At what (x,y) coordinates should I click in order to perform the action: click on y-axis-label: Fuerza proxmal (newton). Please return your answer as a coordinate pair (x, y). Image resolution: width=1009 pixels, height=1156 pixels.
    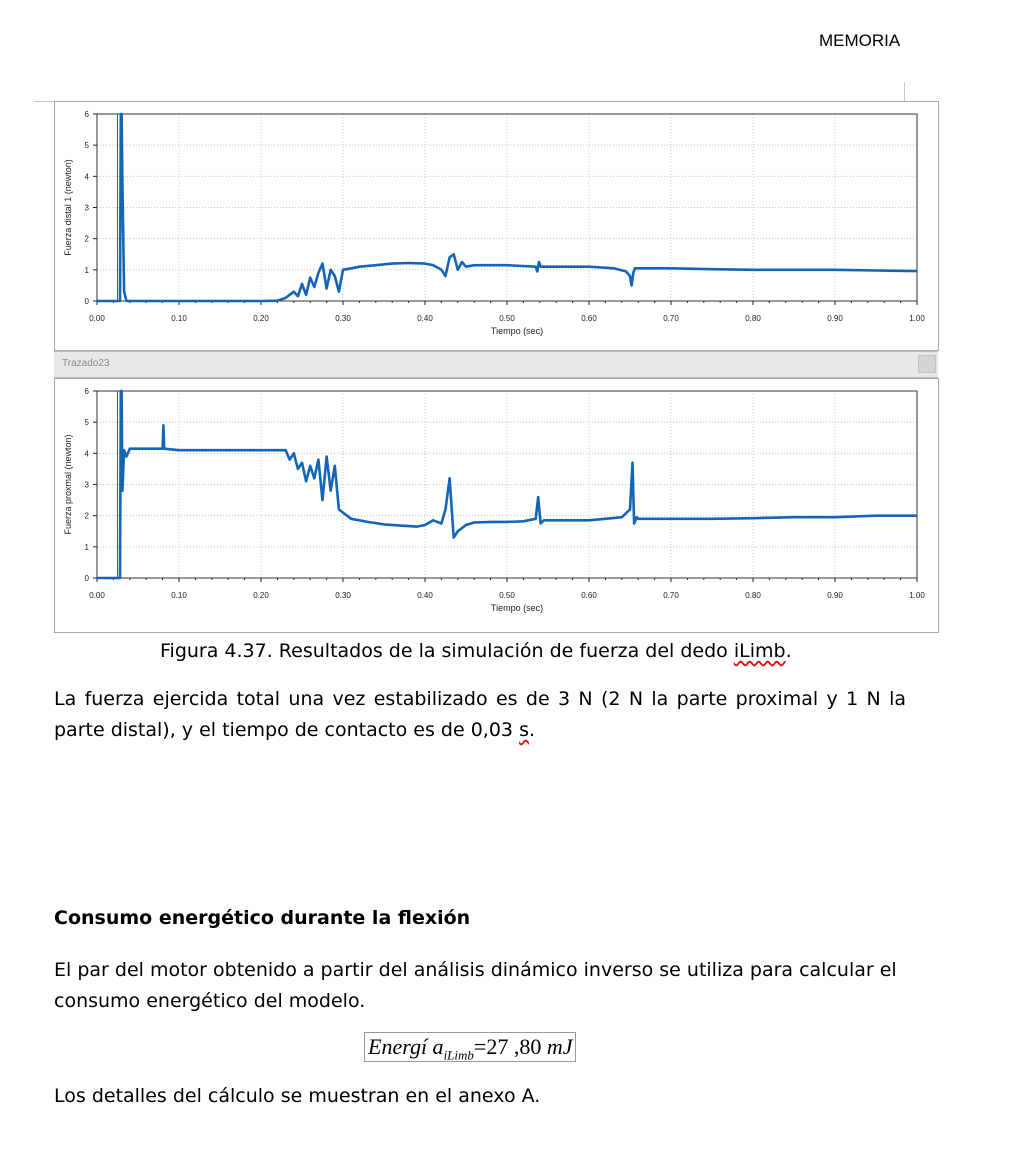
    Looking at the image, I should click on (68, 484).